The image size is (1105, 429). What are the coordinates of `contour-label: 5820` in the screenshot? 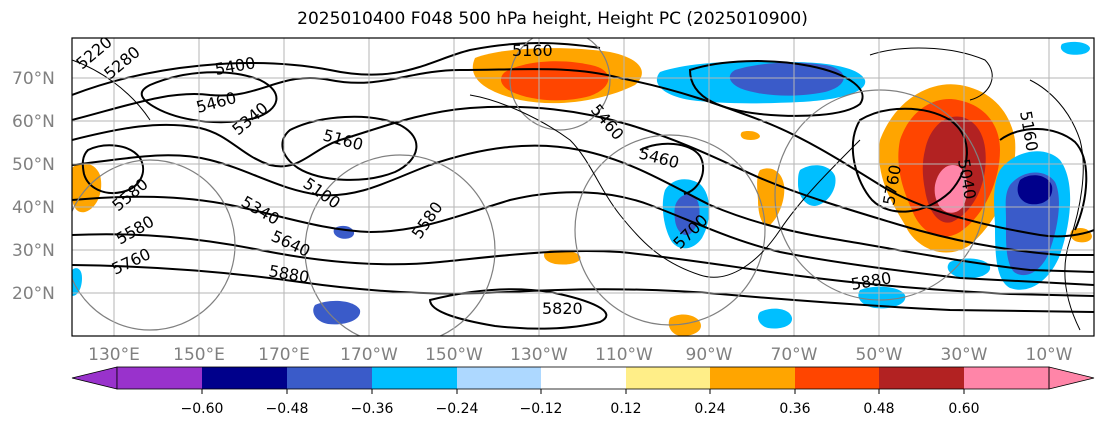 It's located at (562, 308).